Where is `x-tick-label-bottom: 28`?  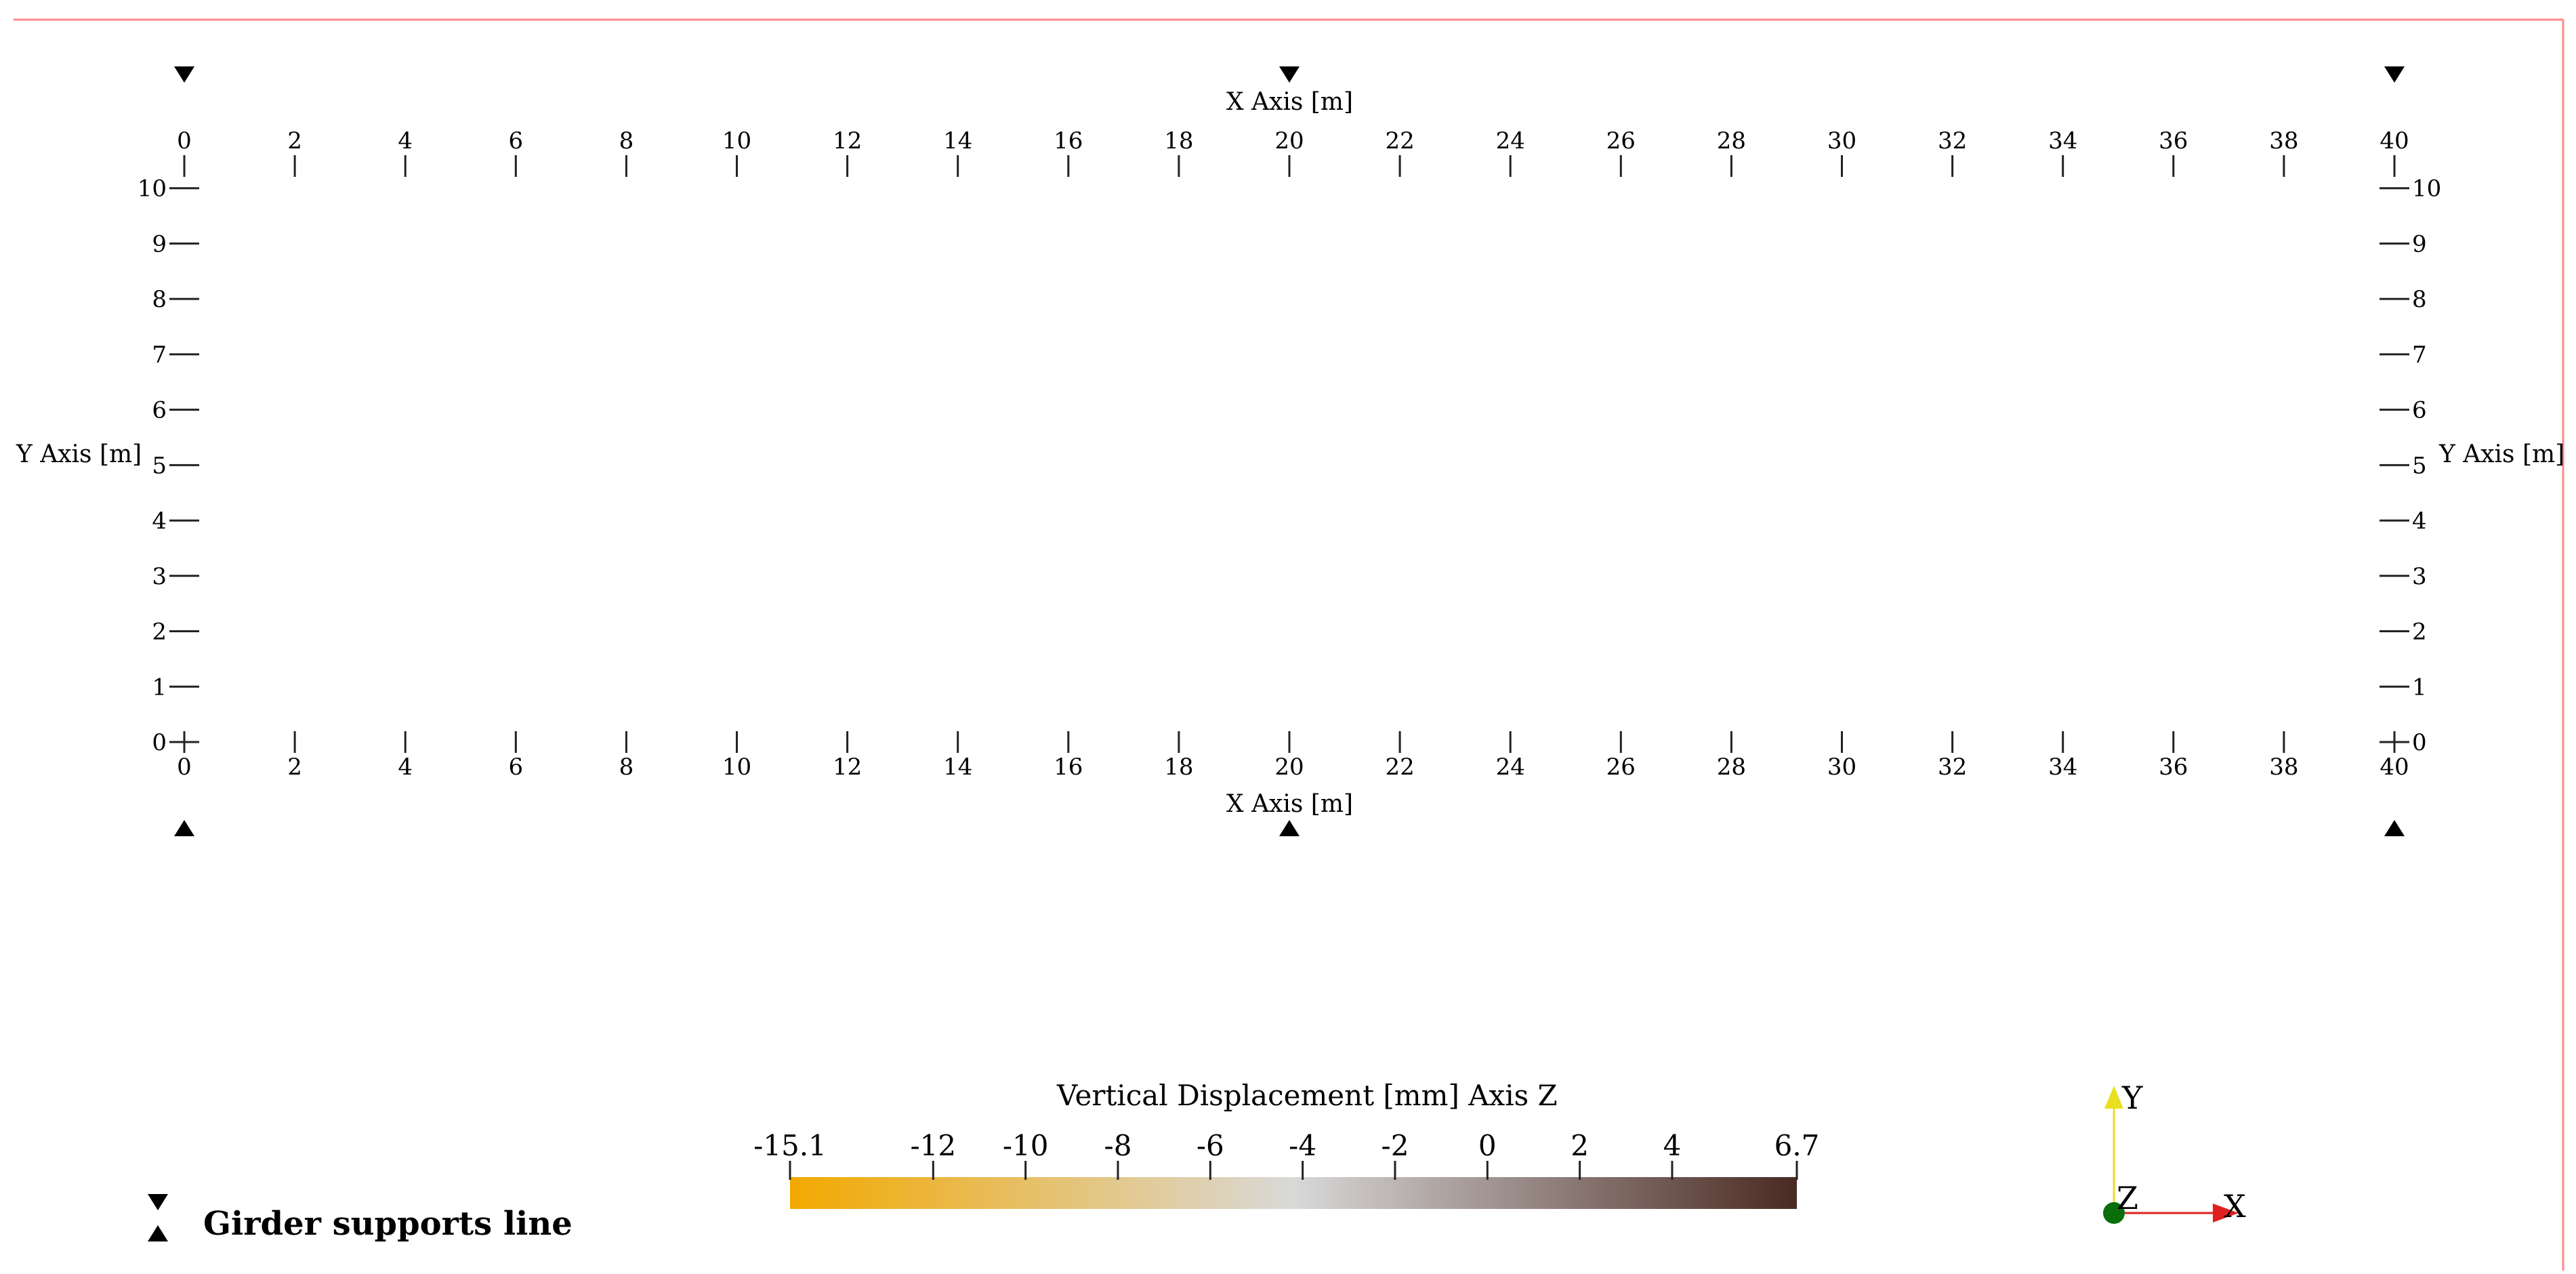
x-tick-label-bottom: 28 is located at coordinates (1731, 767).